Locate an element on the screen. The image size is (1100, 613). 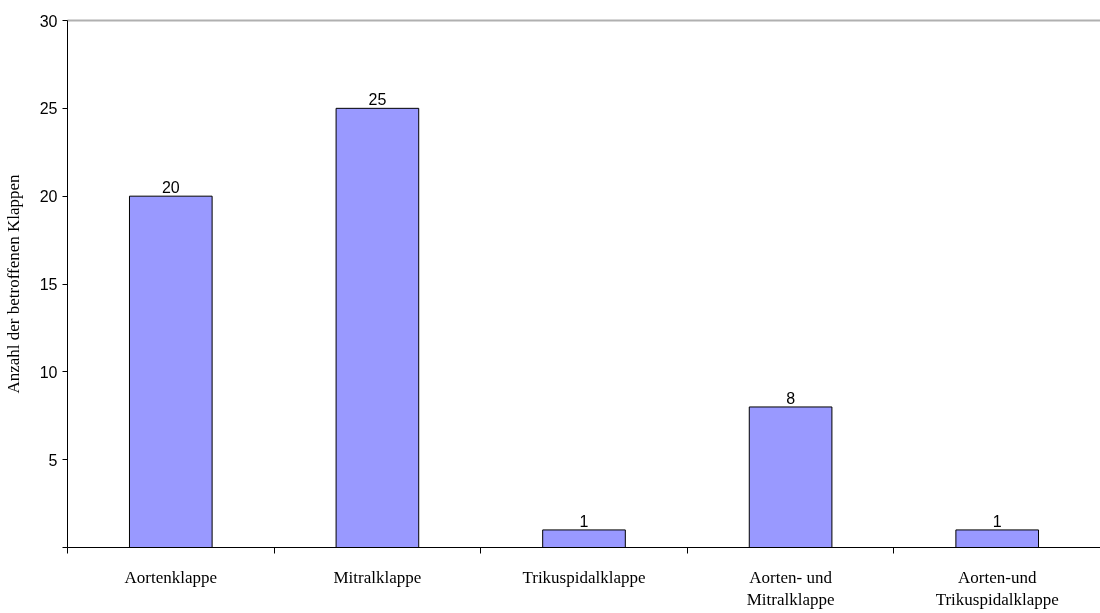
y-tick-label: 5 is located at coordinates (53, 460).